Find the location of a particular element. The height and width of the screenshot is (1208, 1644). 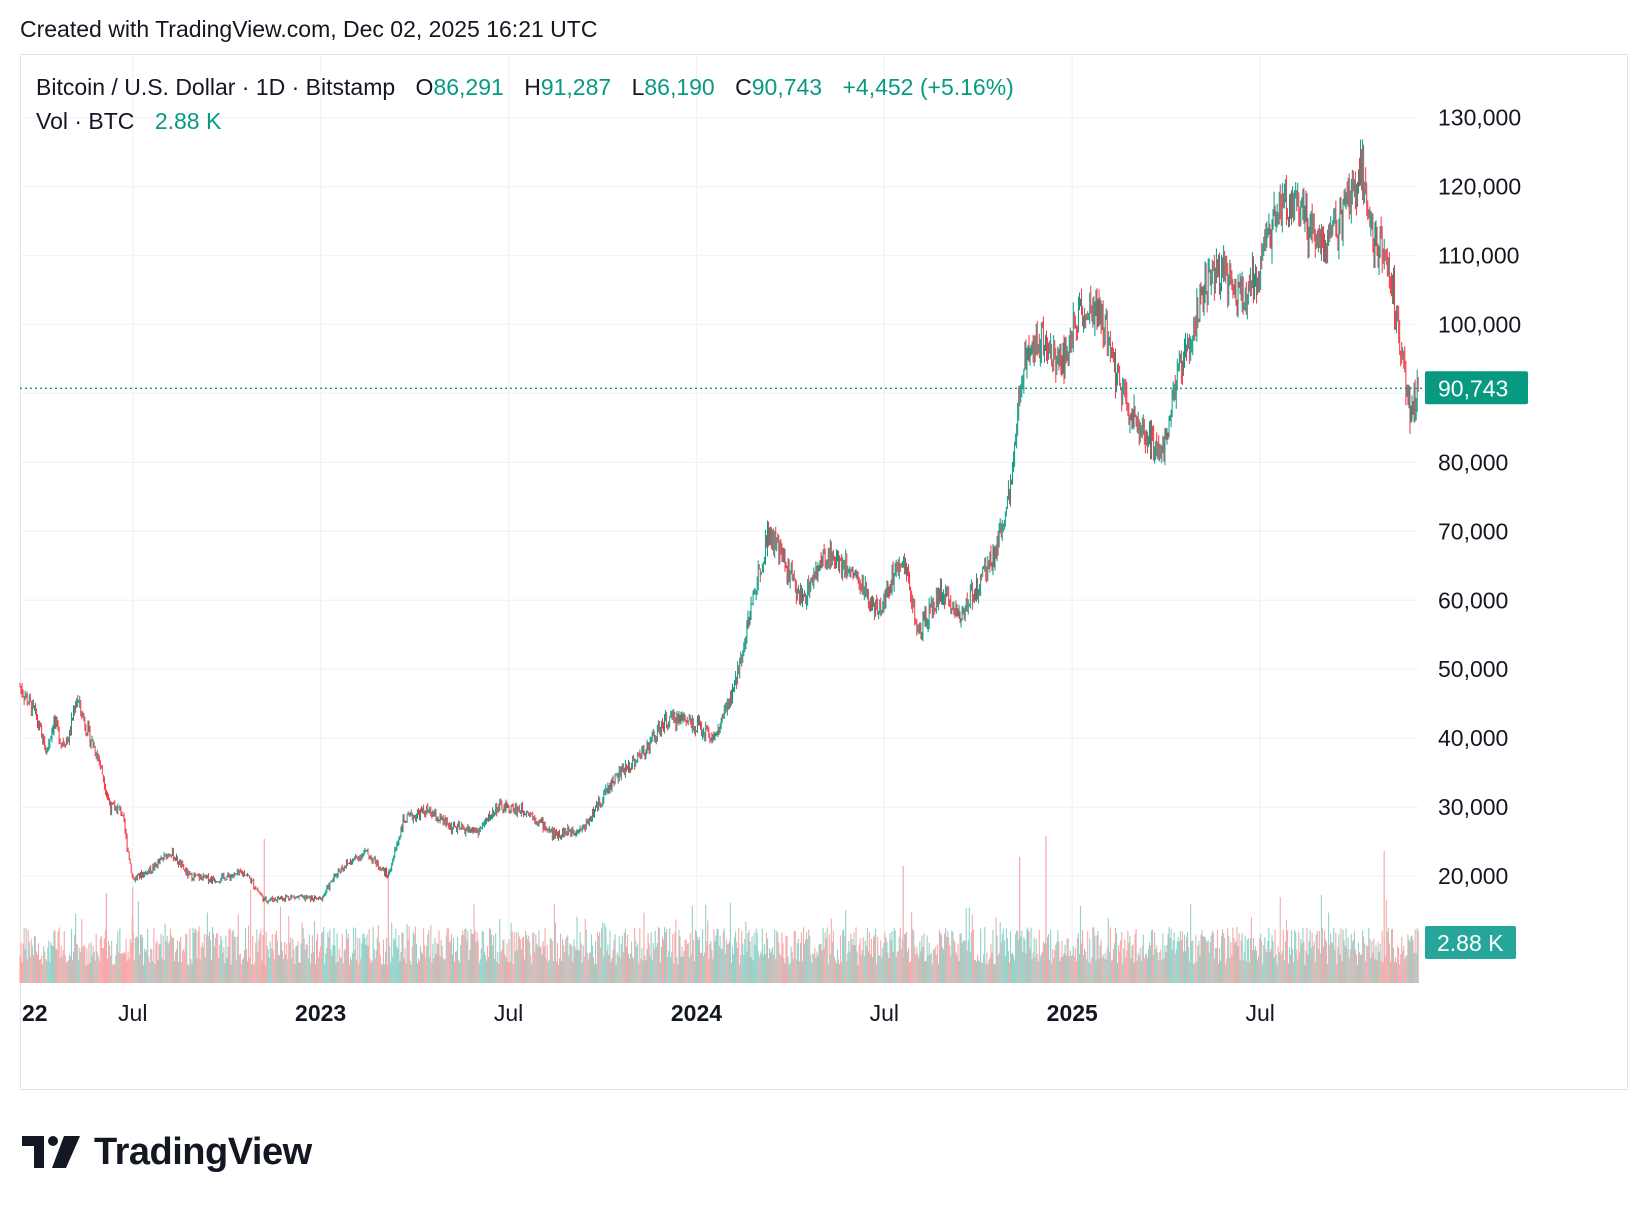

symbol-title: Bitcoin / U.S. Dollar · 1D · Bitstamp is located at coordinates (216, 87).